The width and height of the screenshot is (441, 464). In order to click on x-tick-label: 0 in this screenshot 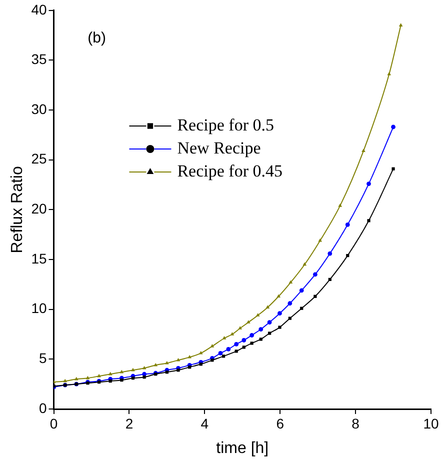, I will do `click(54, 423)`.